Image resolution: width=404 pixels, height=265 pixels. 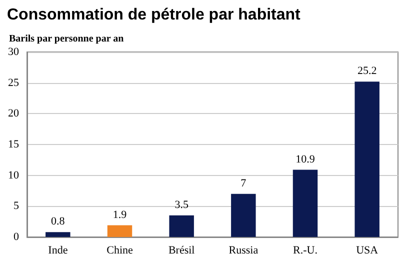 I want to click on y-tick-label: 30, so click(x=14, y=52).